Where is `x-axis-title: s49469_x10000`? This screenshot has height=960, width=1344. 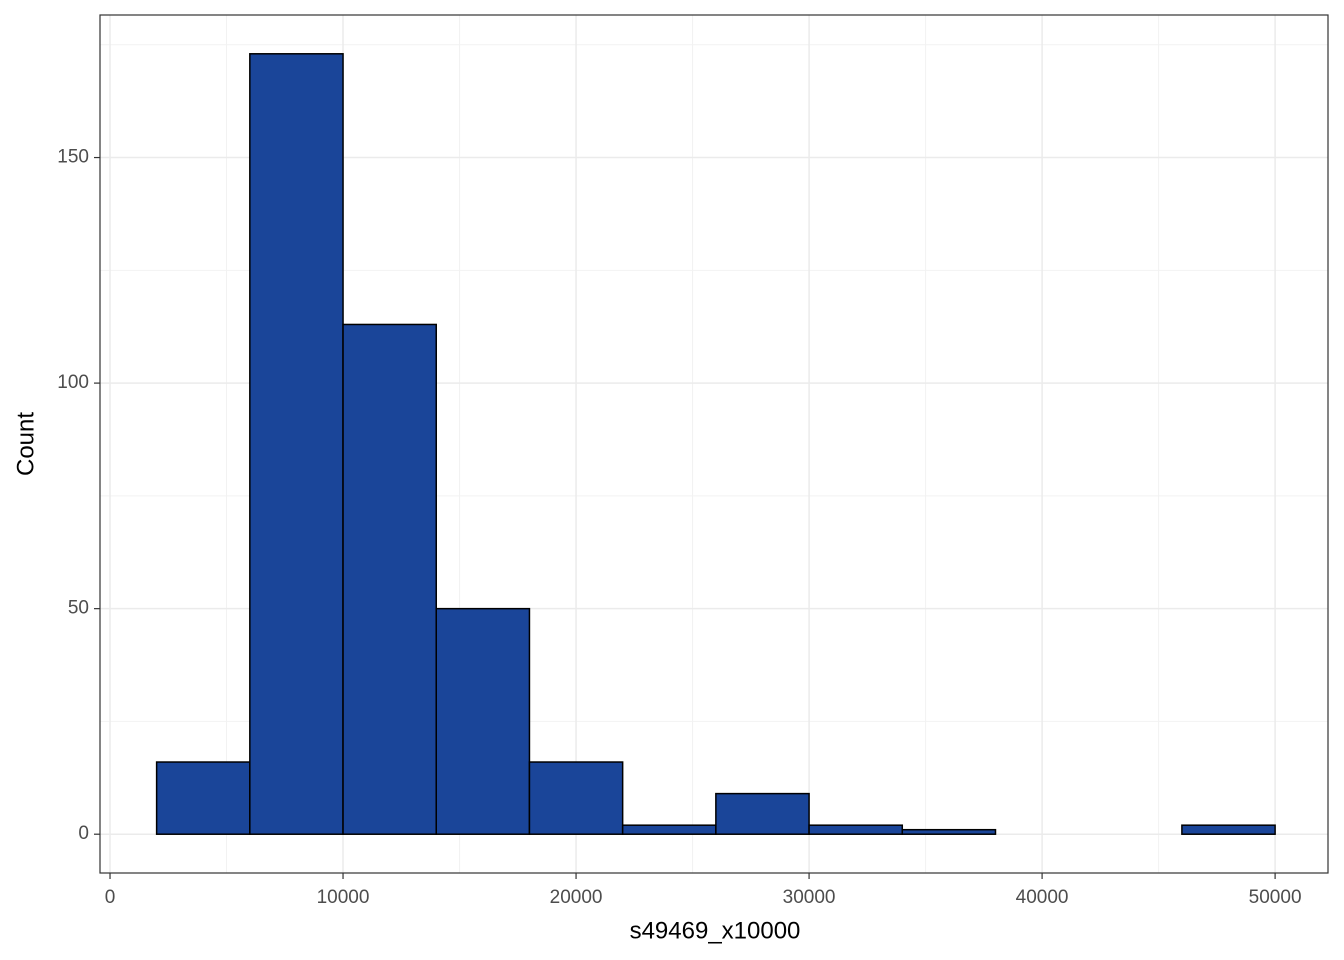
x-axis-title: s49469_x10000 is located at coordinates (715, 930).